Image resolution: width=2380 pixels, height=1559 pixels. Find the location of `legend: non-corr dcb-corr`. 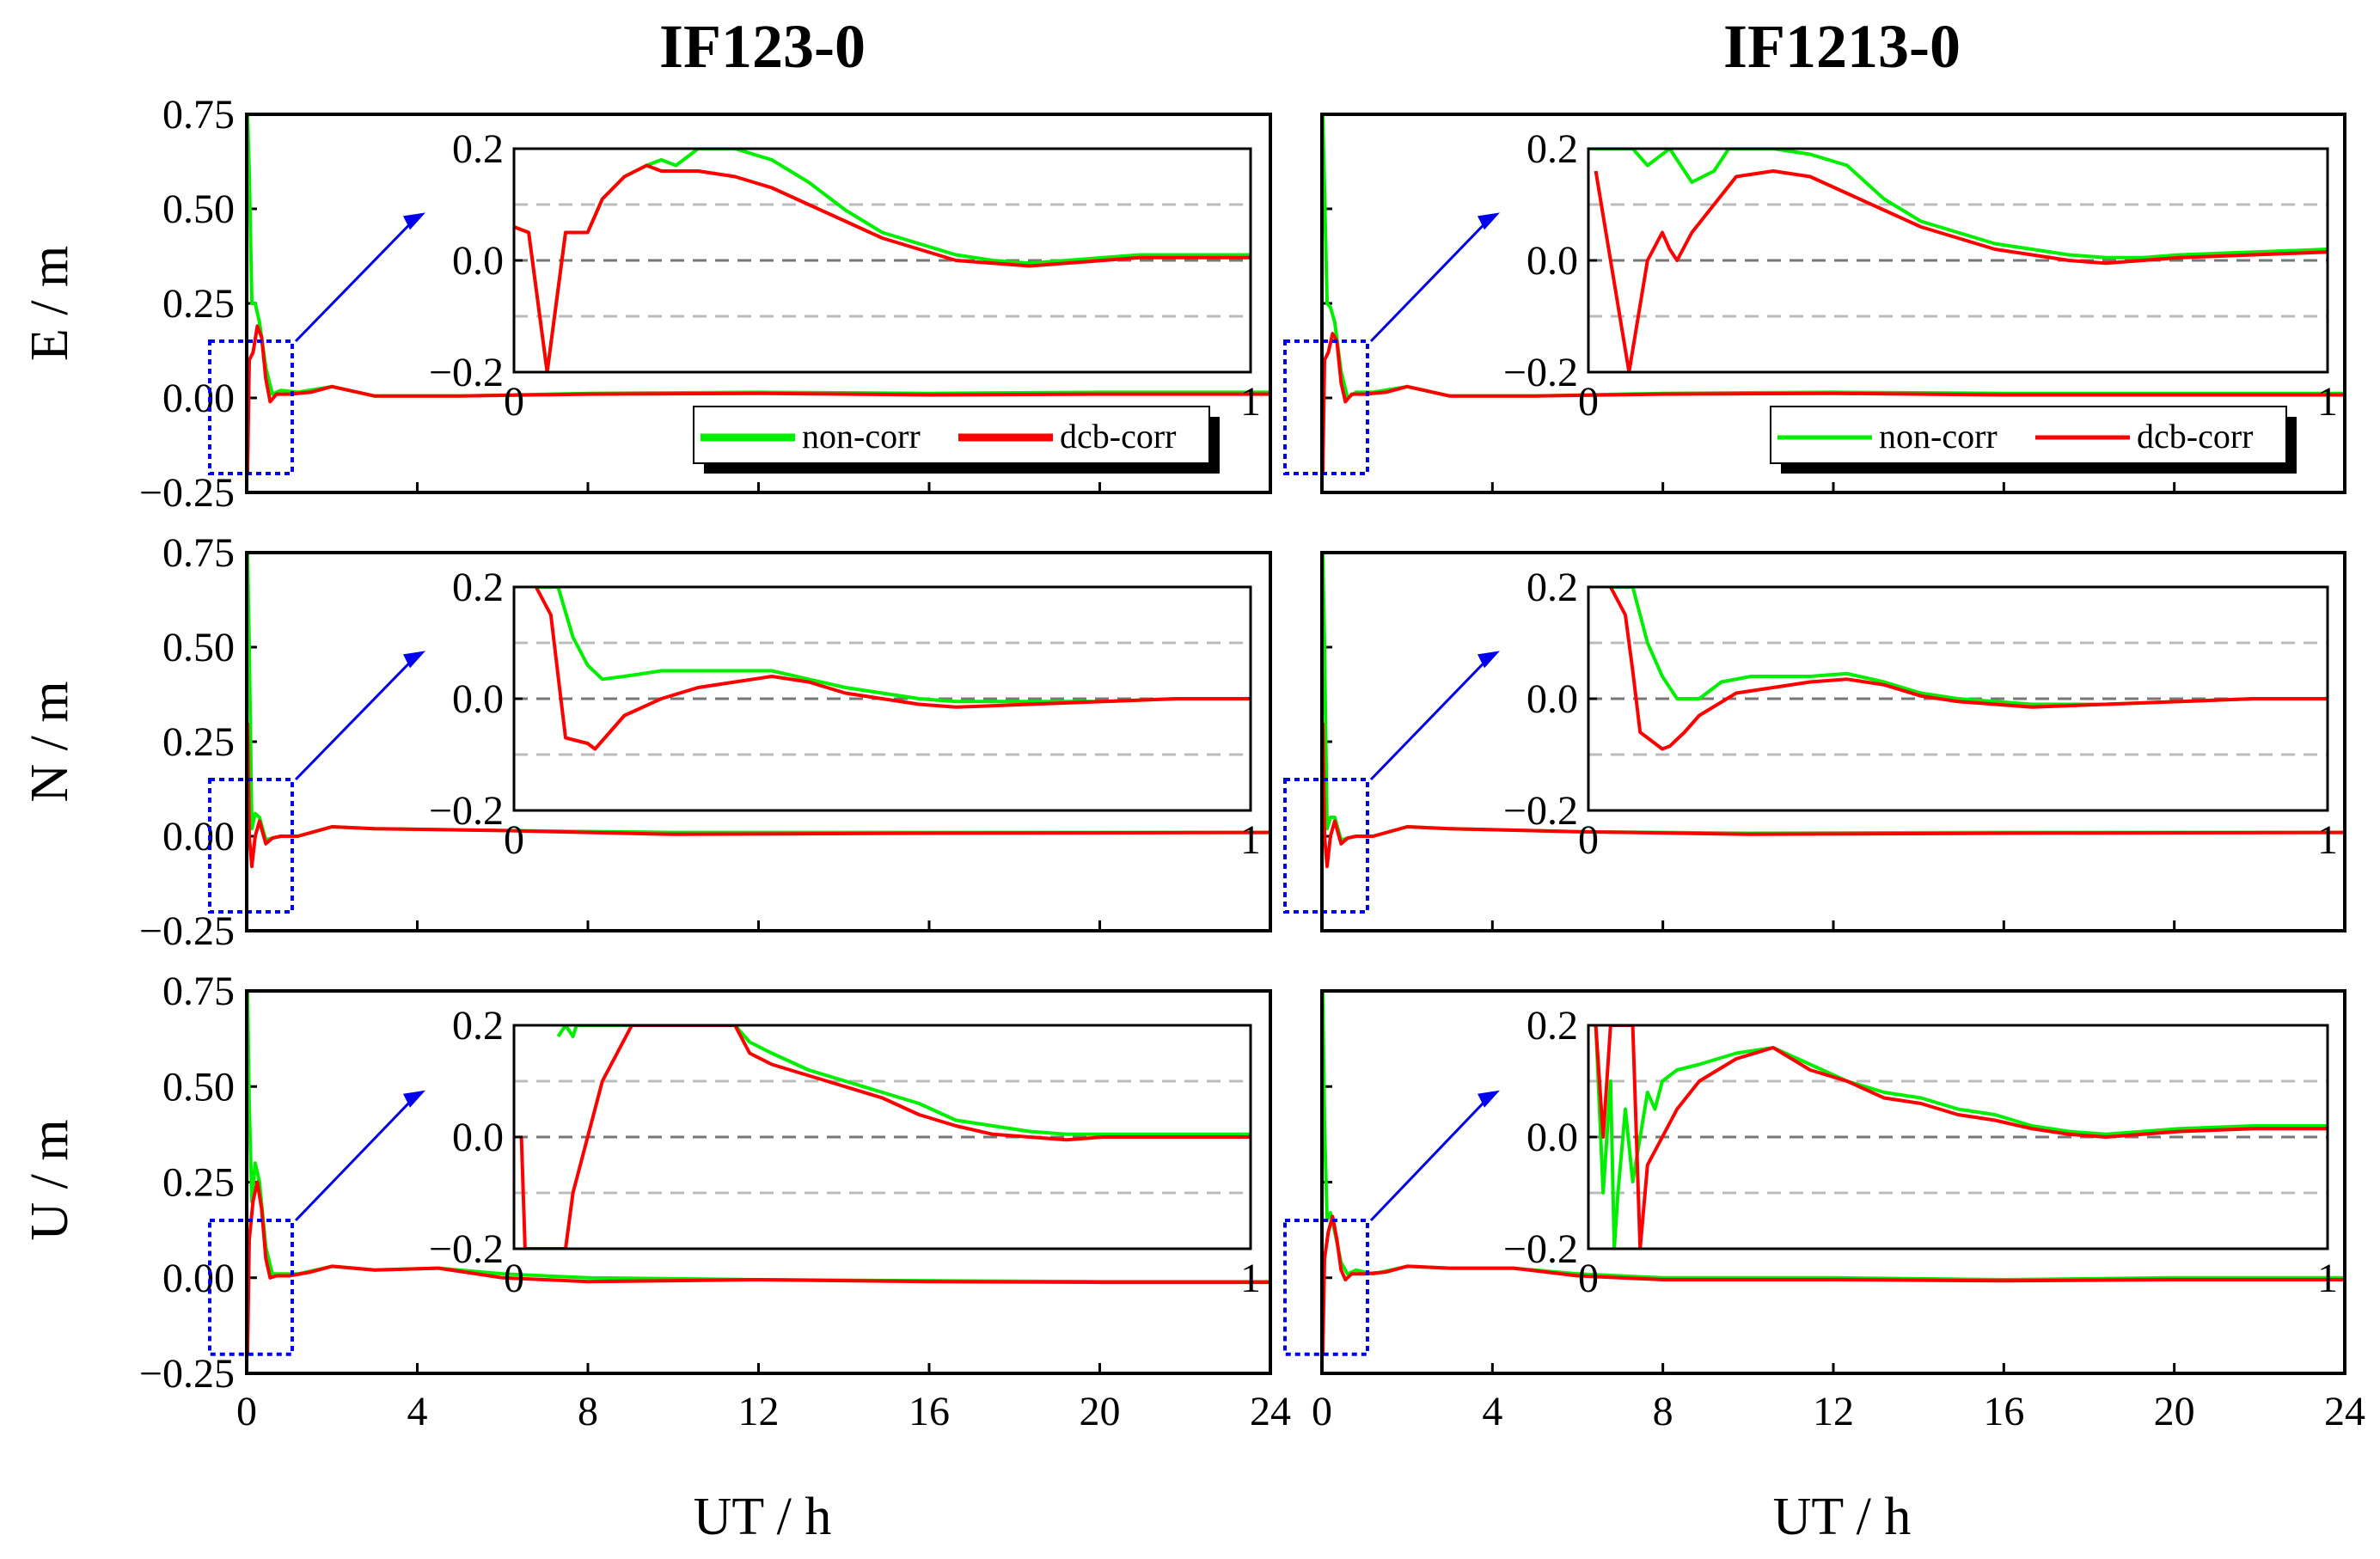

legend: non-corr dcb-corr is located at coordinates (2034, 440).